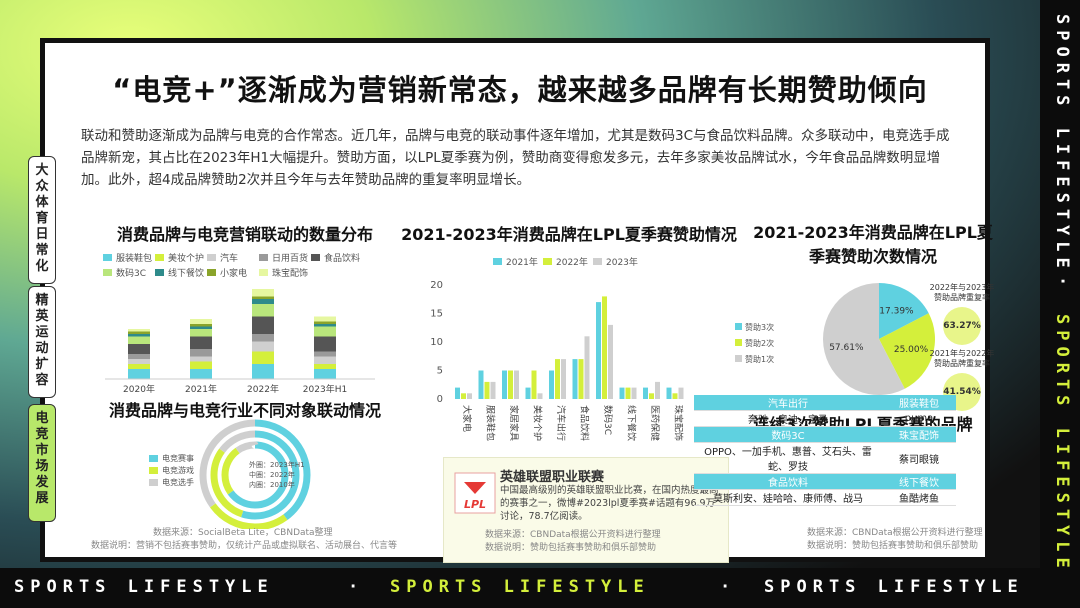 This screenshot has width=1080, height=608. I want to click on legend-label: 2021年, so click(522, 263).